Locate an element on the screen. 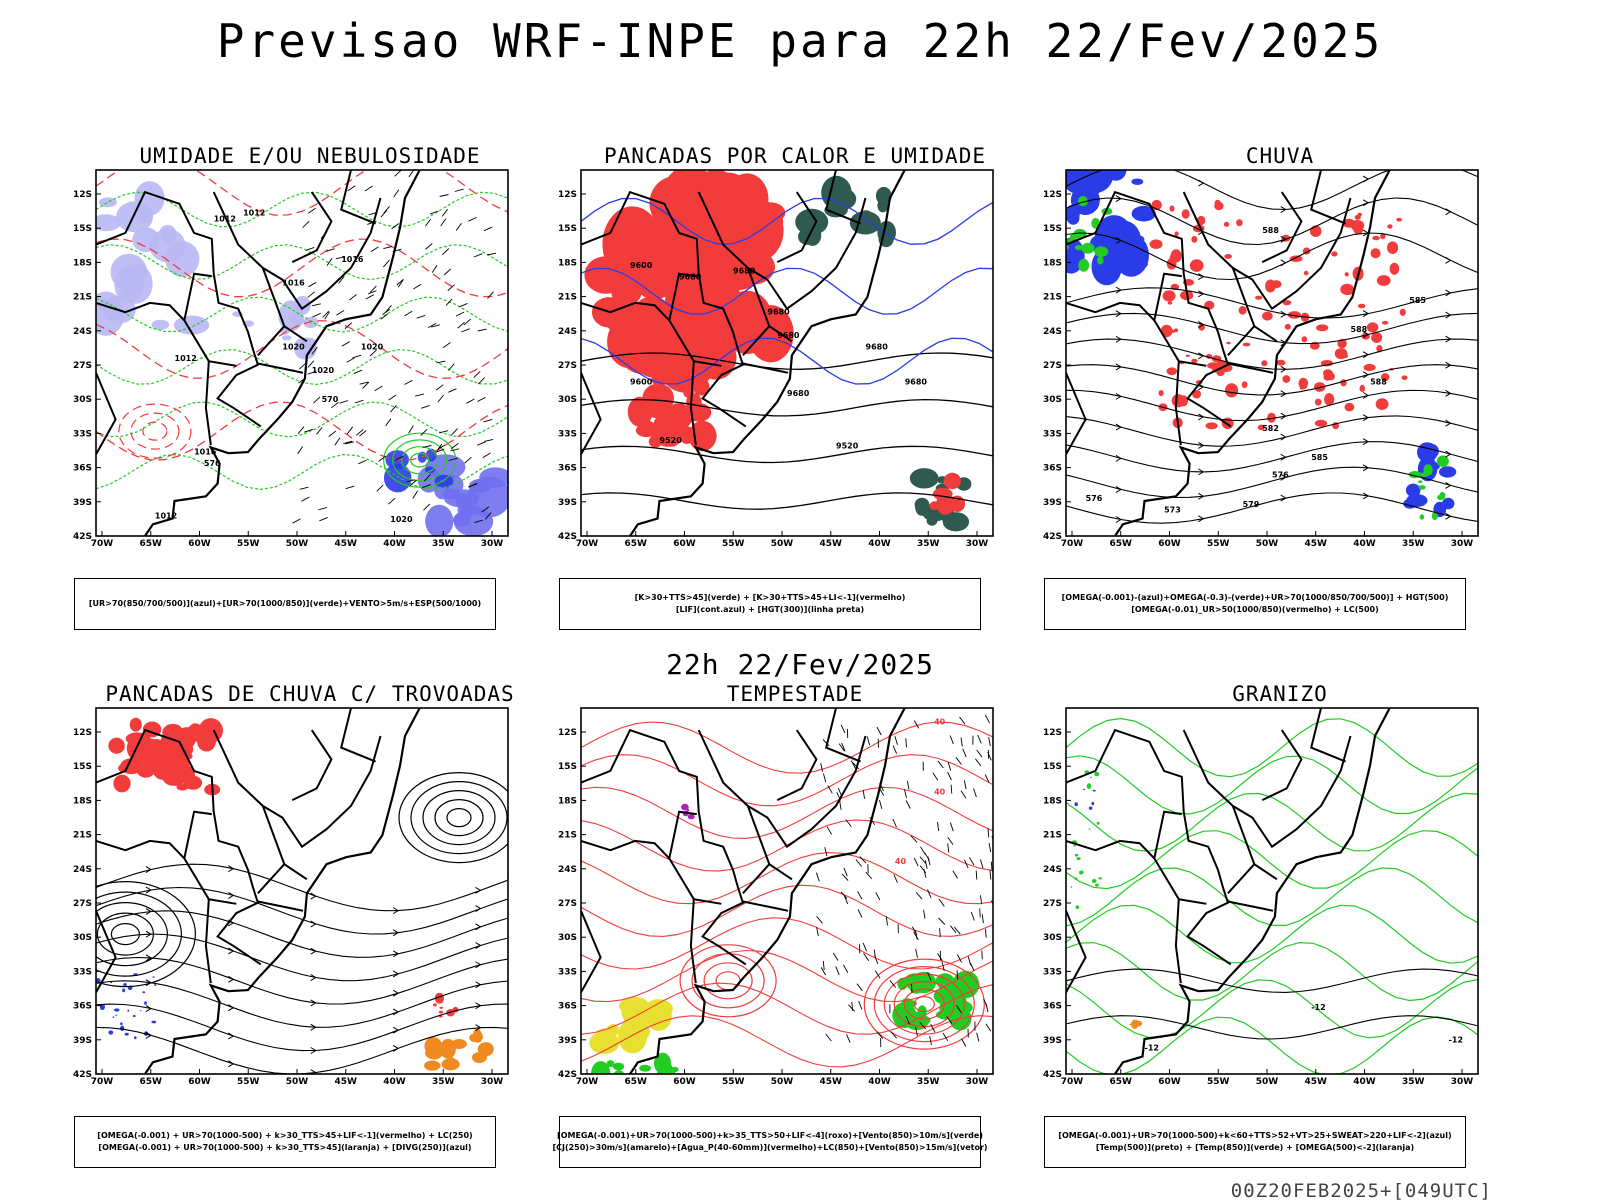 The height and width of the screenshot is (1202, 1600). contour-label: 579 is located at coordinates (1251, 504).